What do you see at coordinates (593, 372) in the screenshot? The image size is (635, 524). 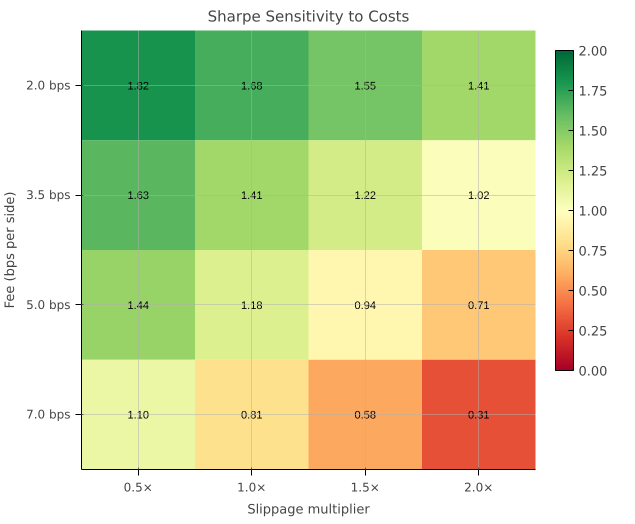 I see `color-bar-label: 0.00` at bounding box center [593, 372].